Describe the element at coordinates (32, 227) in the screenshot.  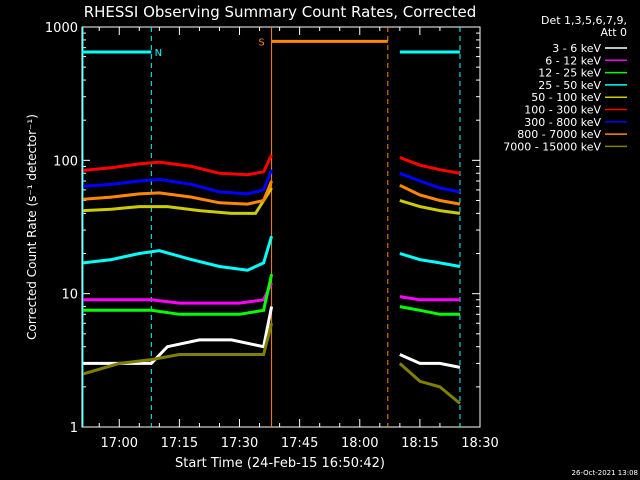
I see `y-axis-label: Corrected Count Rate (s⁻¹ detector⁻¹)` at that location.